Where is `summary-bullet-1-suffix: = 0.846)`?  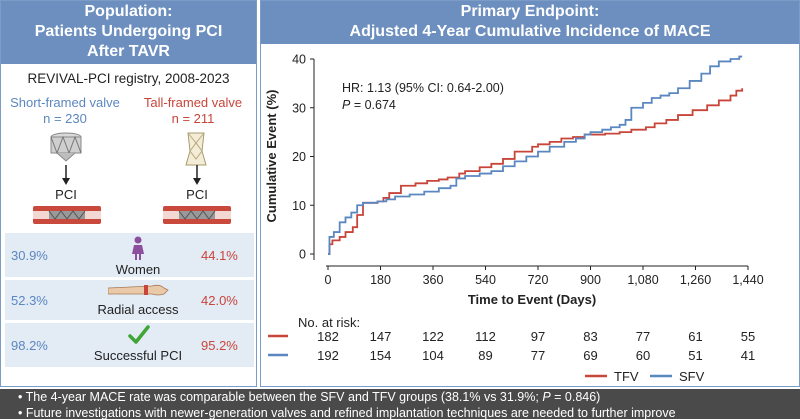 summary-bullet-1-suffix: = 0.846) is located at coordinates (575, 397).